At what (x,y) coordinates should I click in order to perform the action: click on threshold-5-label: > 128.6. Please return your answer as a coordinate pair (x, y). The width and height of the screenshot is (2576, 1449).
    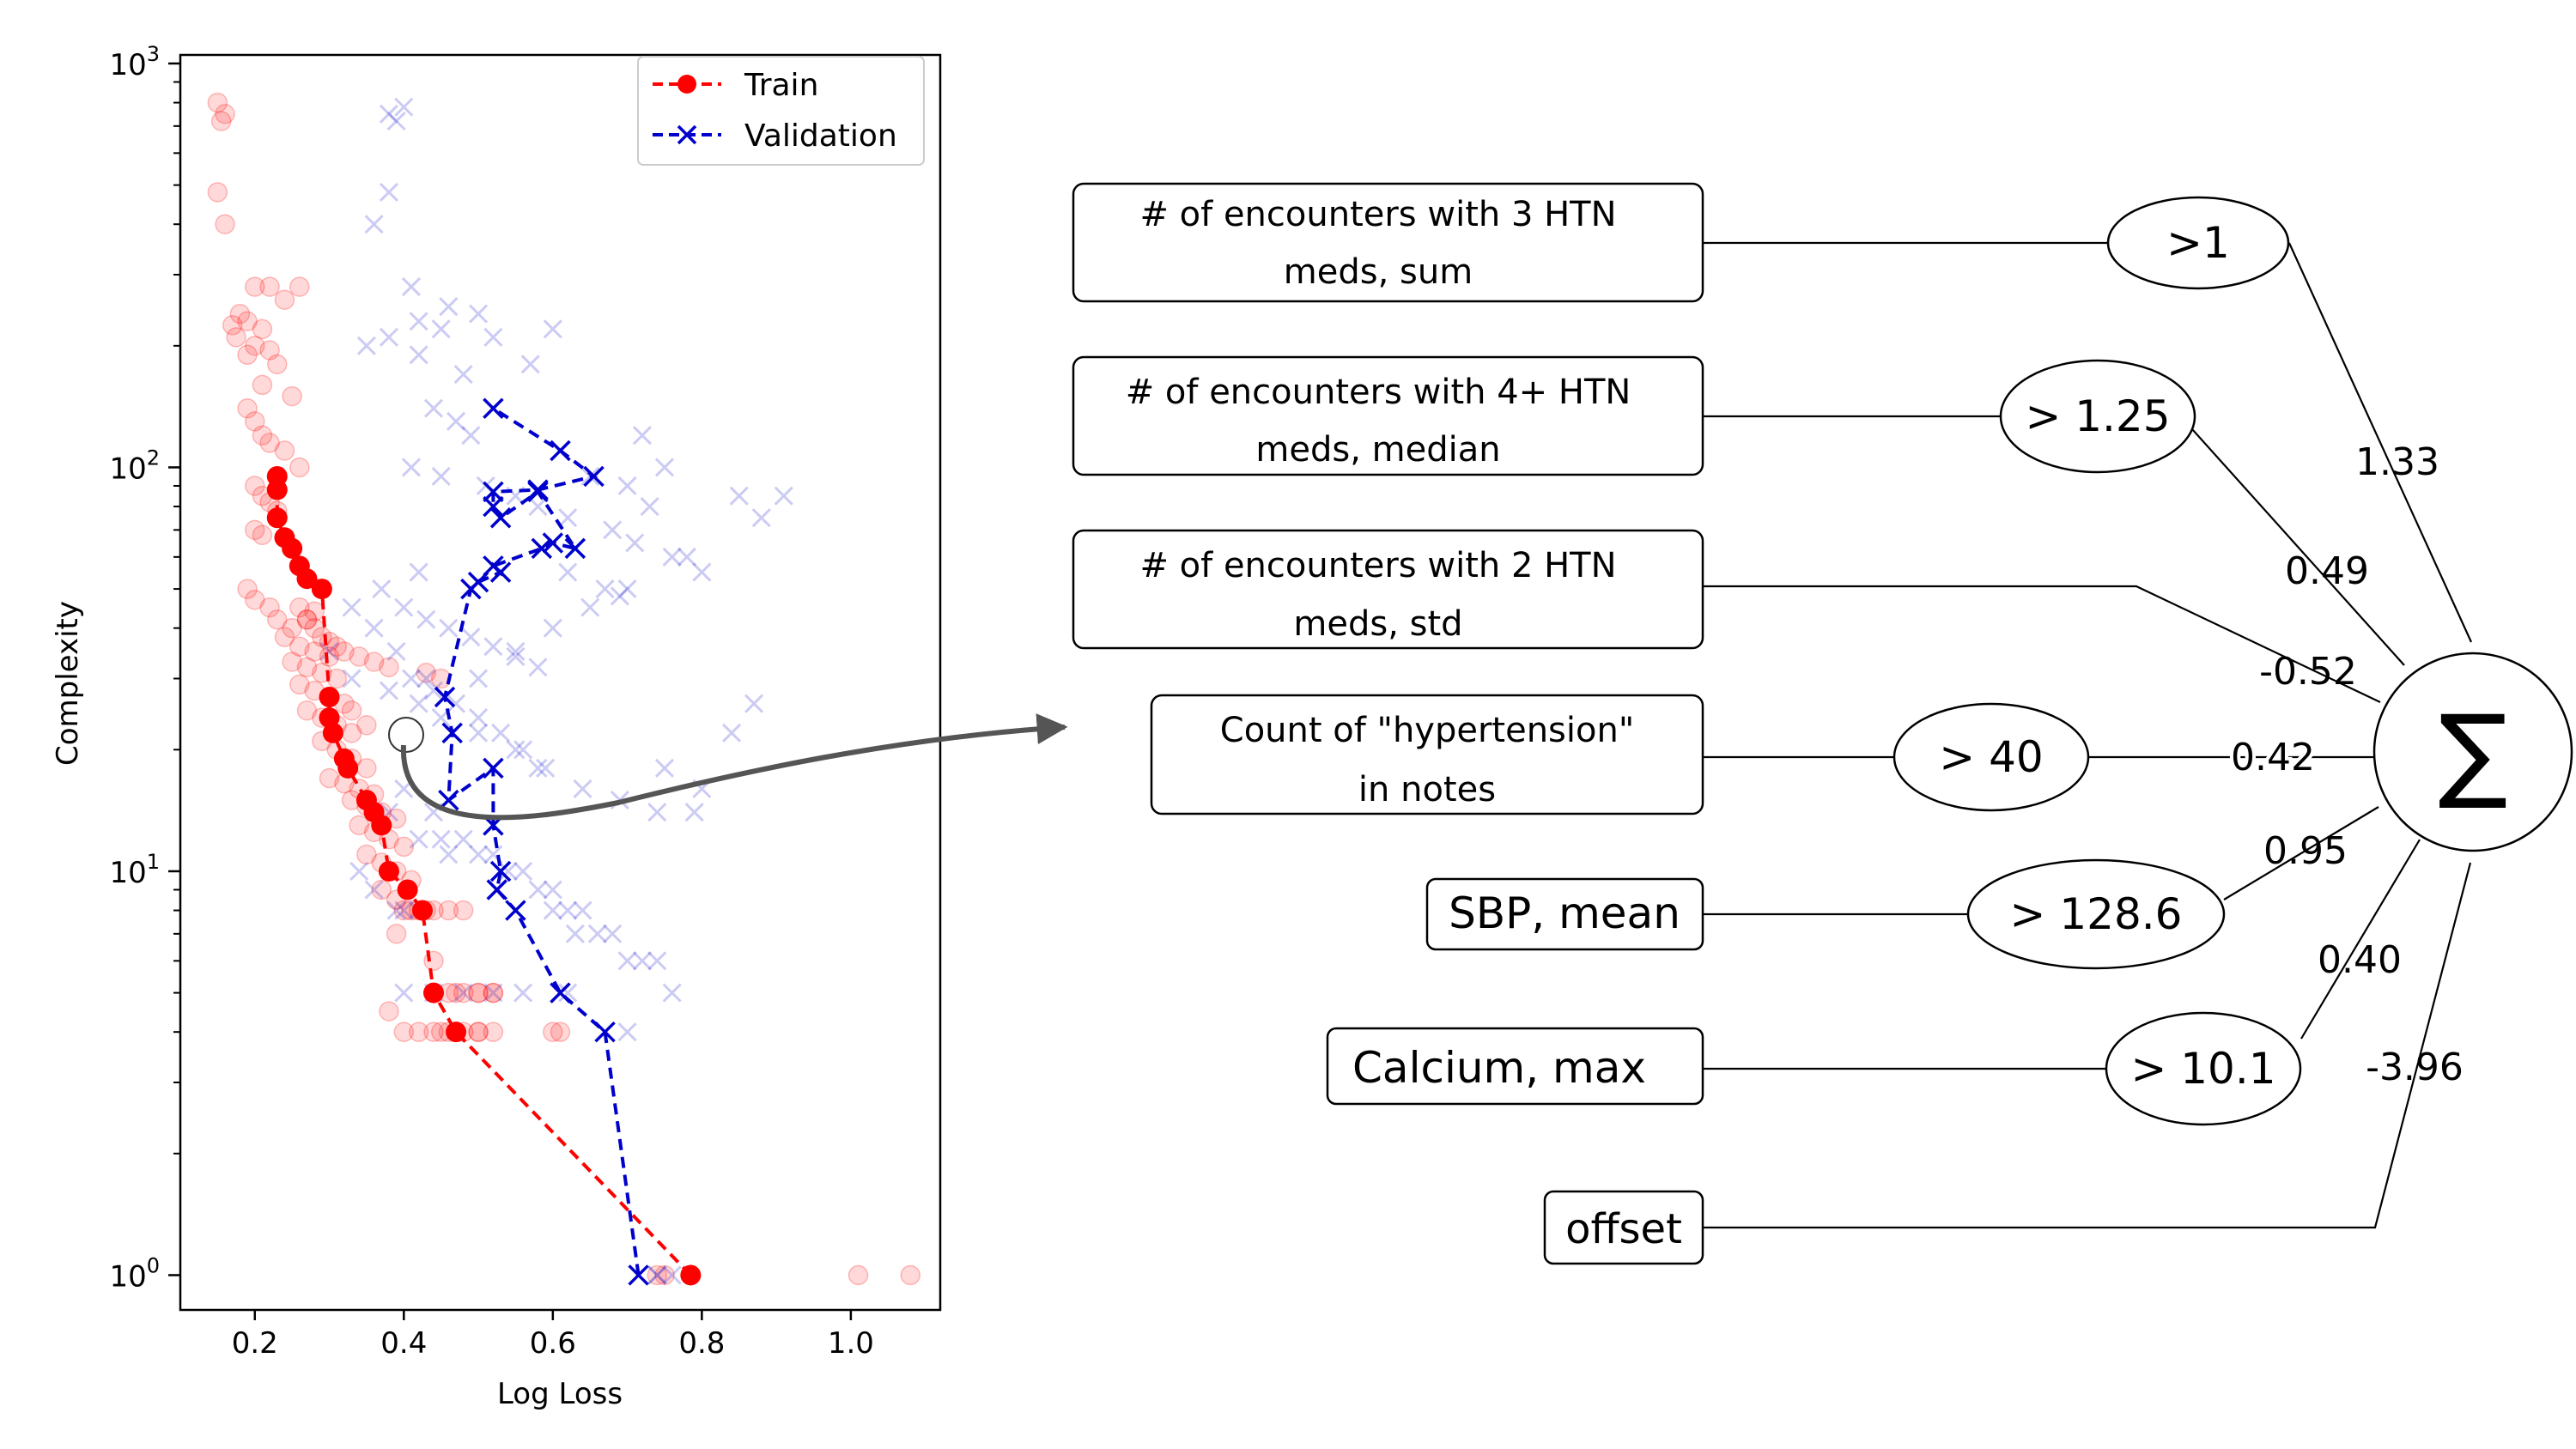
    Looking at the image, I should click on (2097, 914).